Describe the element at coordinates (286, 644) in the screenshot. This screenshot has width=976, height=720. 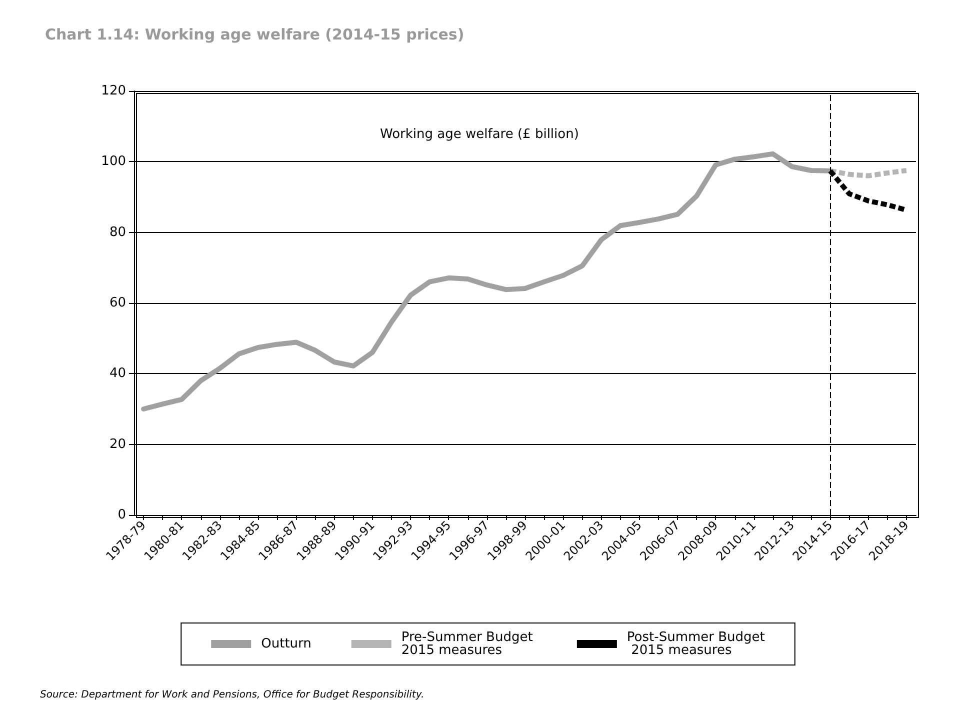
I see `legend-label: Outturn` at that location.